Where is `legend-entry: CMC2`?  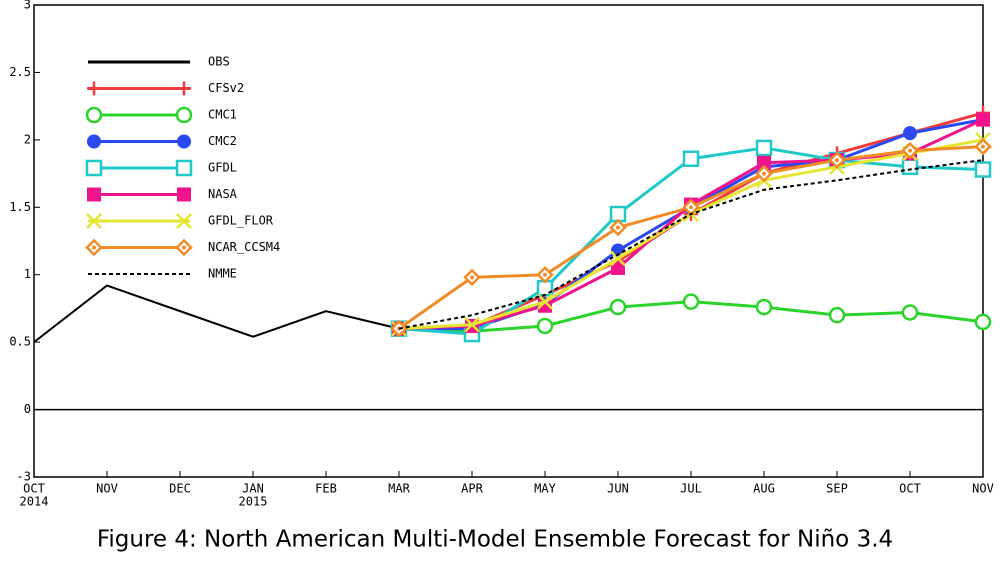 legend-entry: CMC2 is located at coordinates (162, 141).